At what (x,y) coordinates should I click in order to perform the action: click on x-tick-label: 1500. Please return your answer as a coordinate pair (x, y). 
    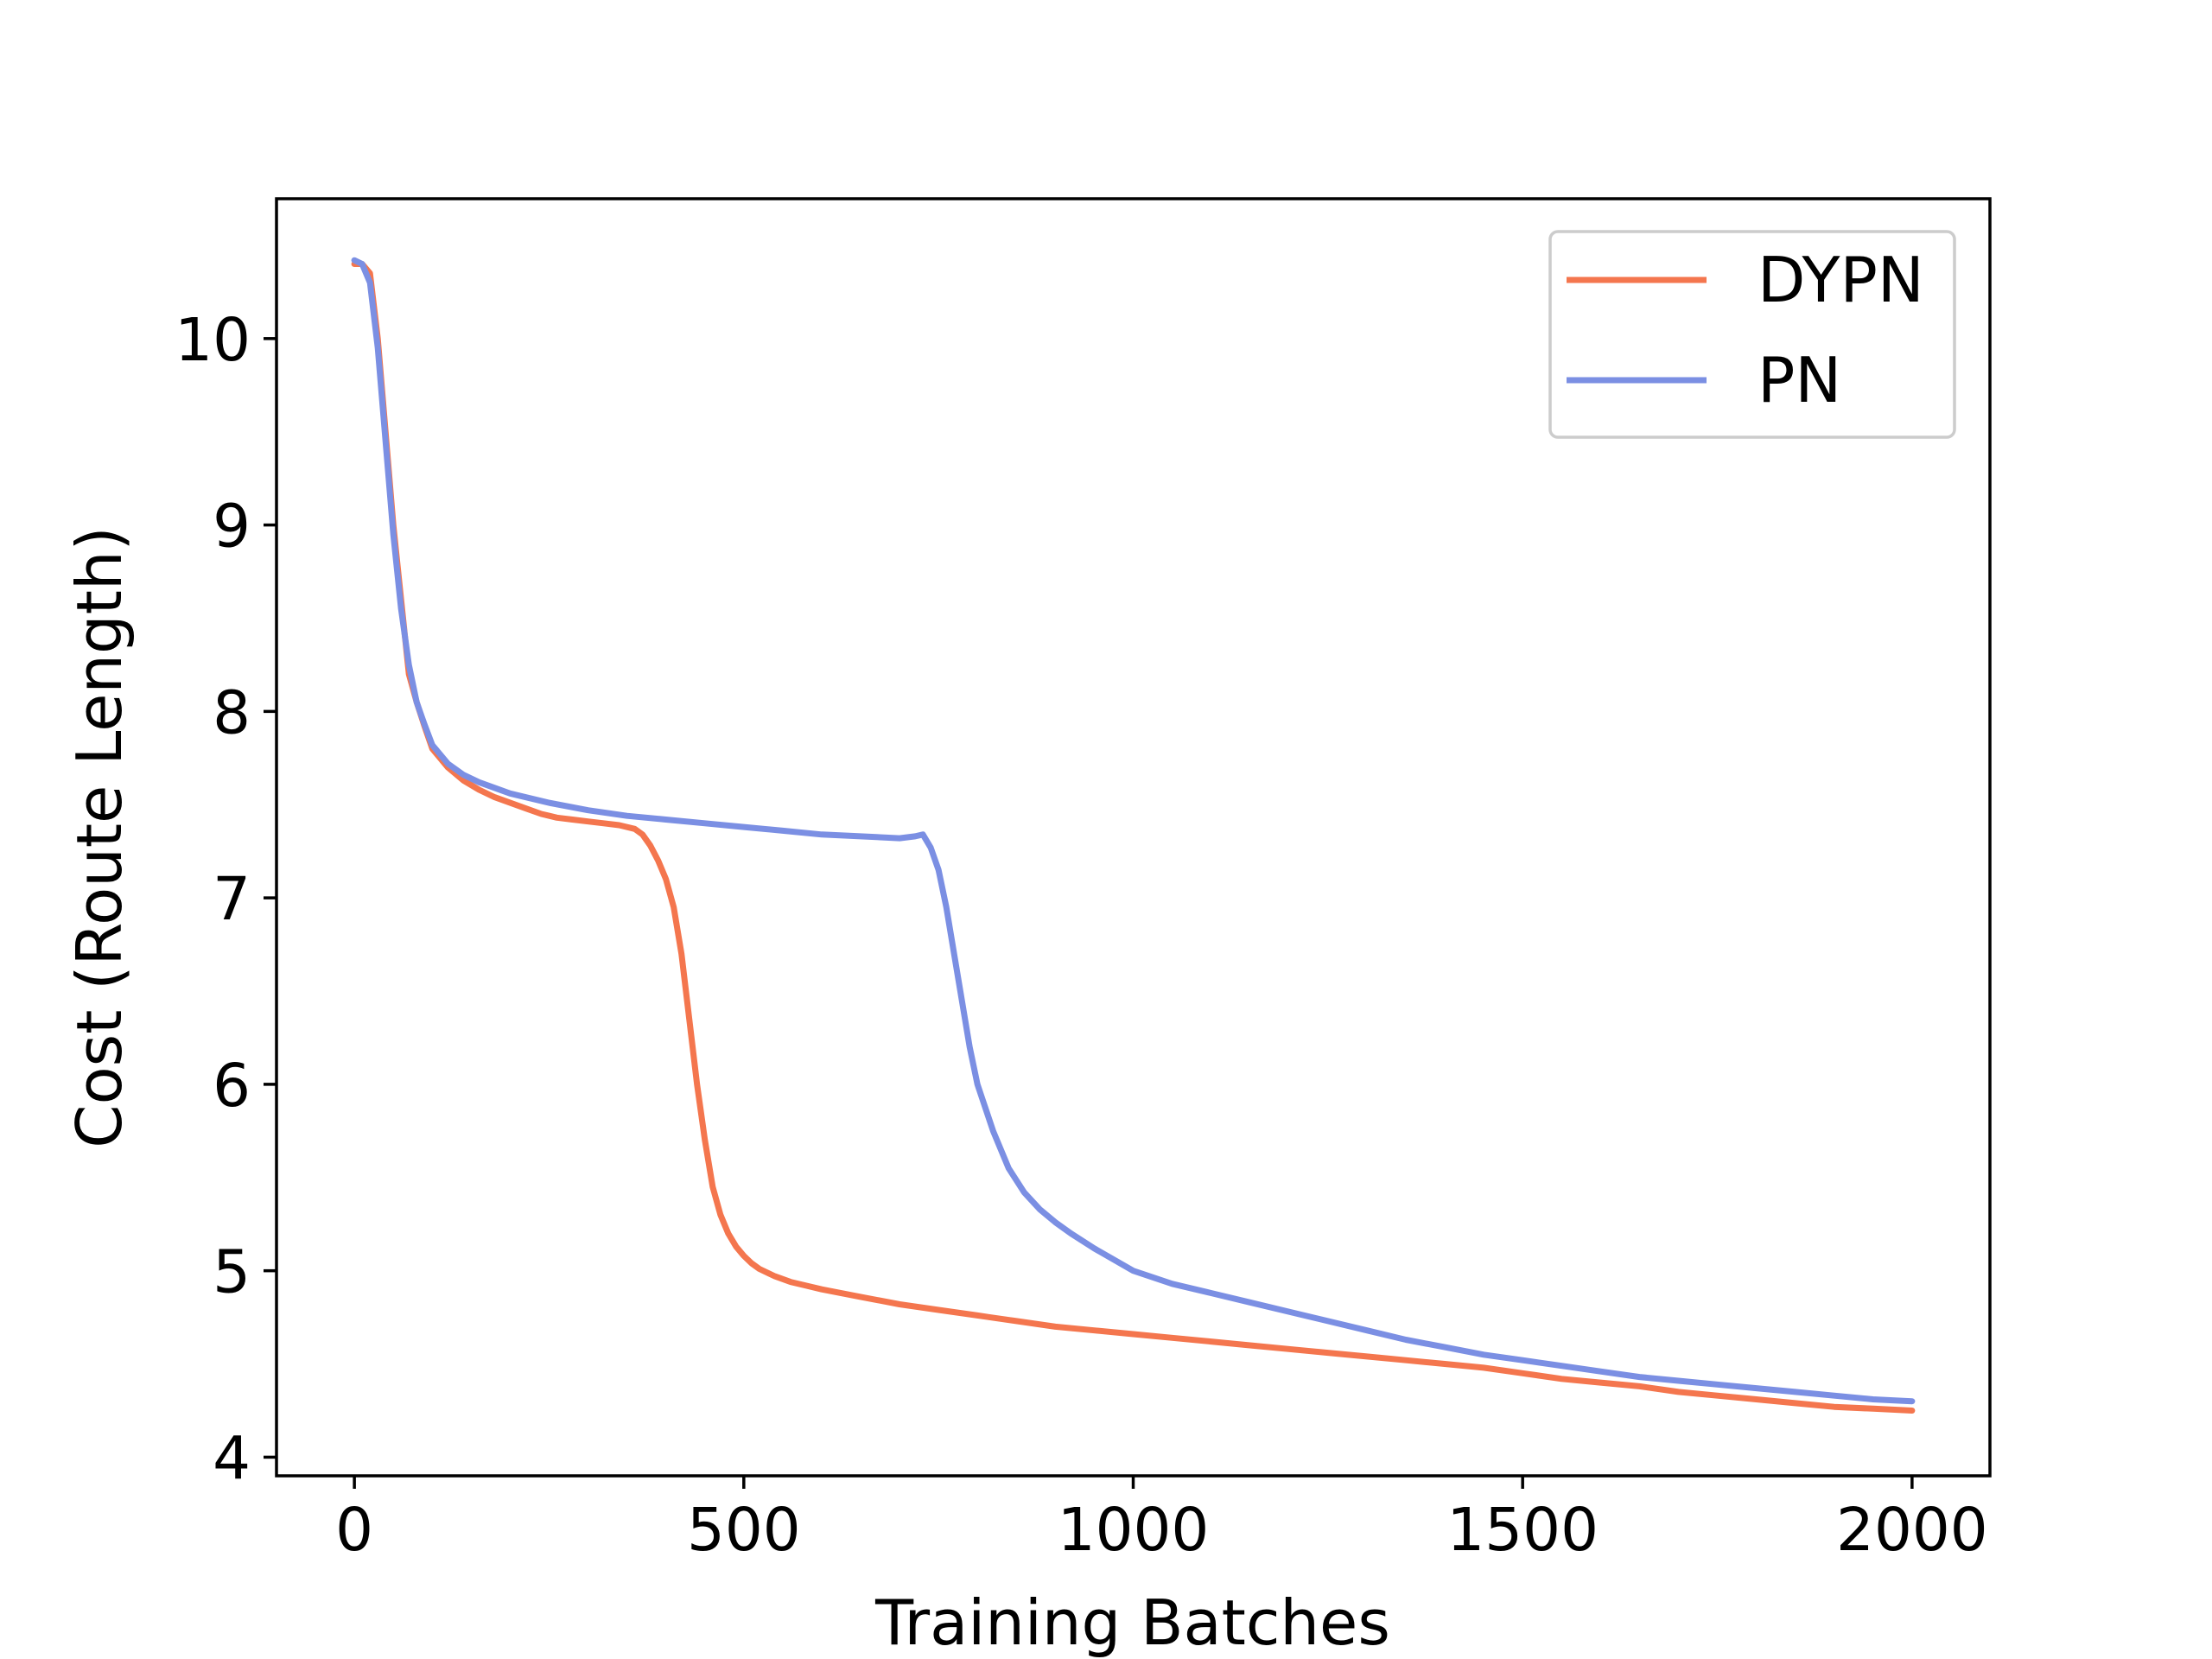
    Looking at the image, I should click on (1522, 1530).